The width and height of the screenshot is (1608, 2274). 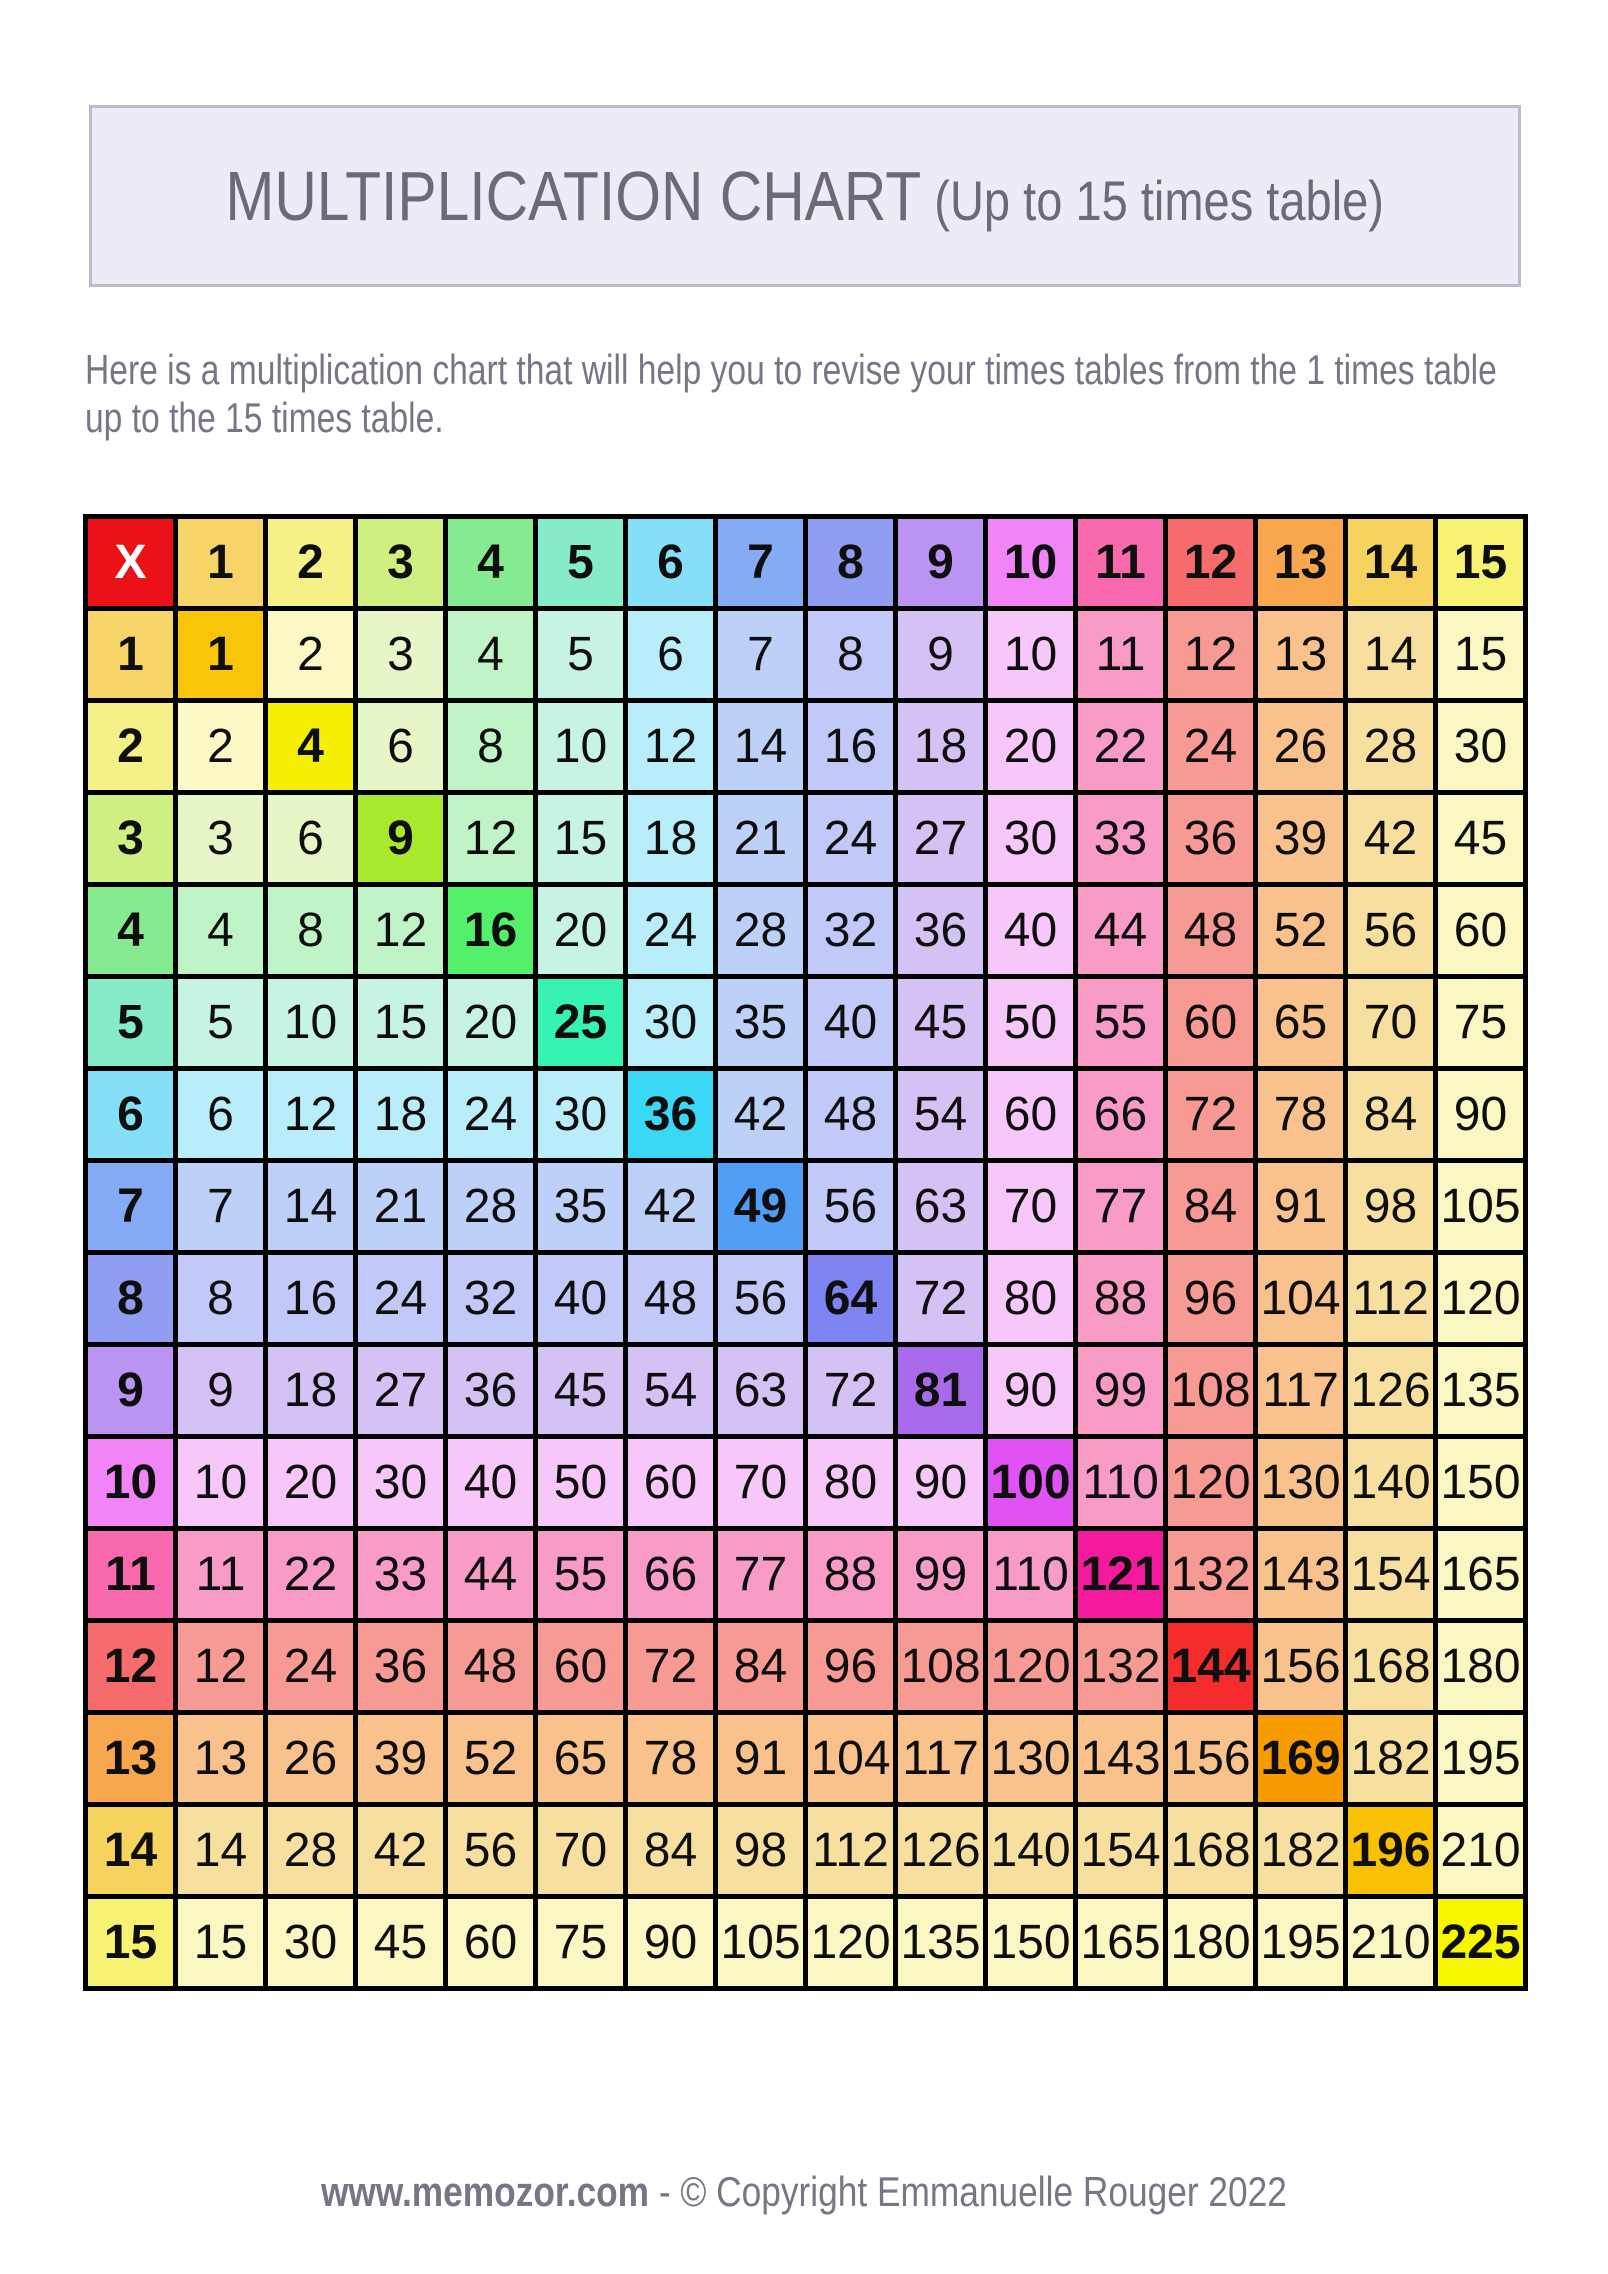 I want to click on product-cell-15x10: 150, so click(x=1030, y=1942).